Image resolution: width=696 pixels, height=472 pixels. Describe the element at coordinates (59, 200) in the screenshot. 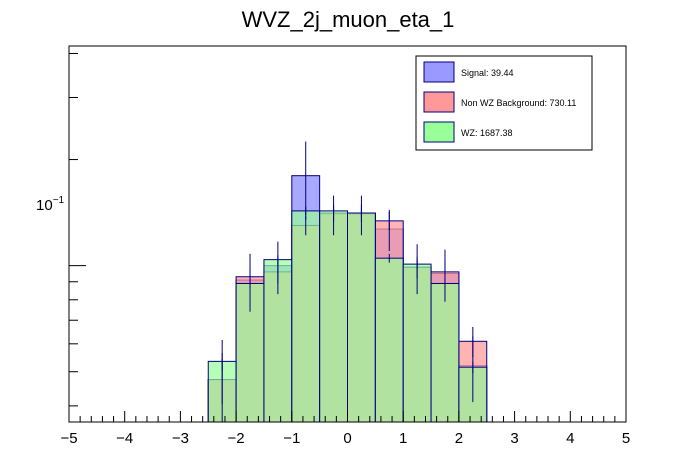

I see `y-tick-exponent: −1` at that location.